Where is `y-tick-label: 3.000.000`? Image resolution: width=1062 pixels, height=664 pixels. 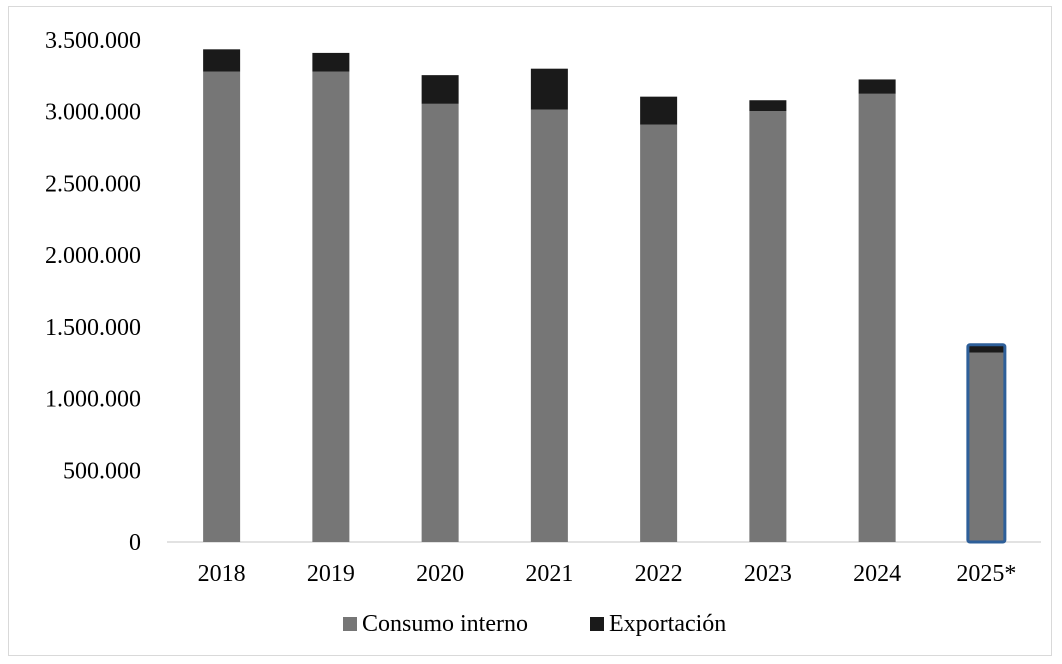
y-tick-label: 3.000.000 is located at coordinates (93, 113).